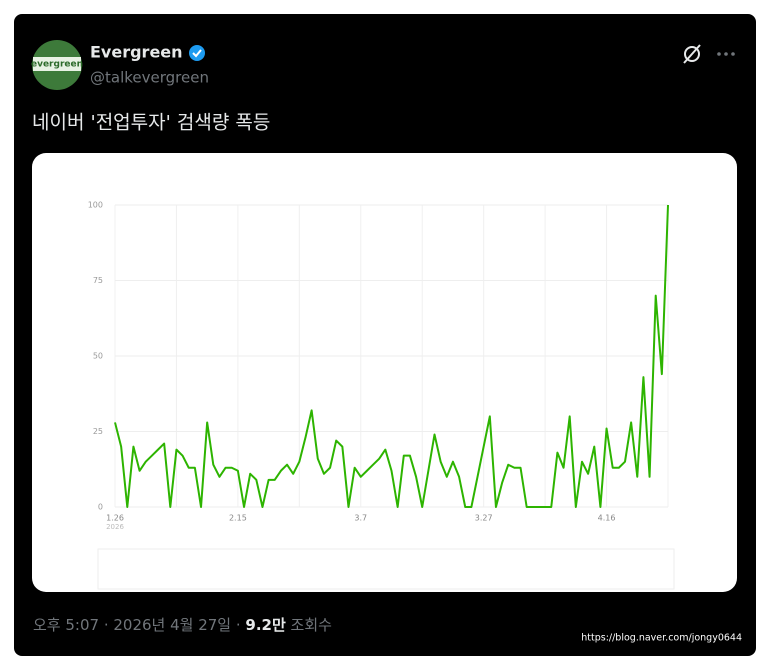 The image size is (770, 668). Describe the element at coordinates (136, 52) in the screenshot. I see `display-name: Evergreen` at that location.